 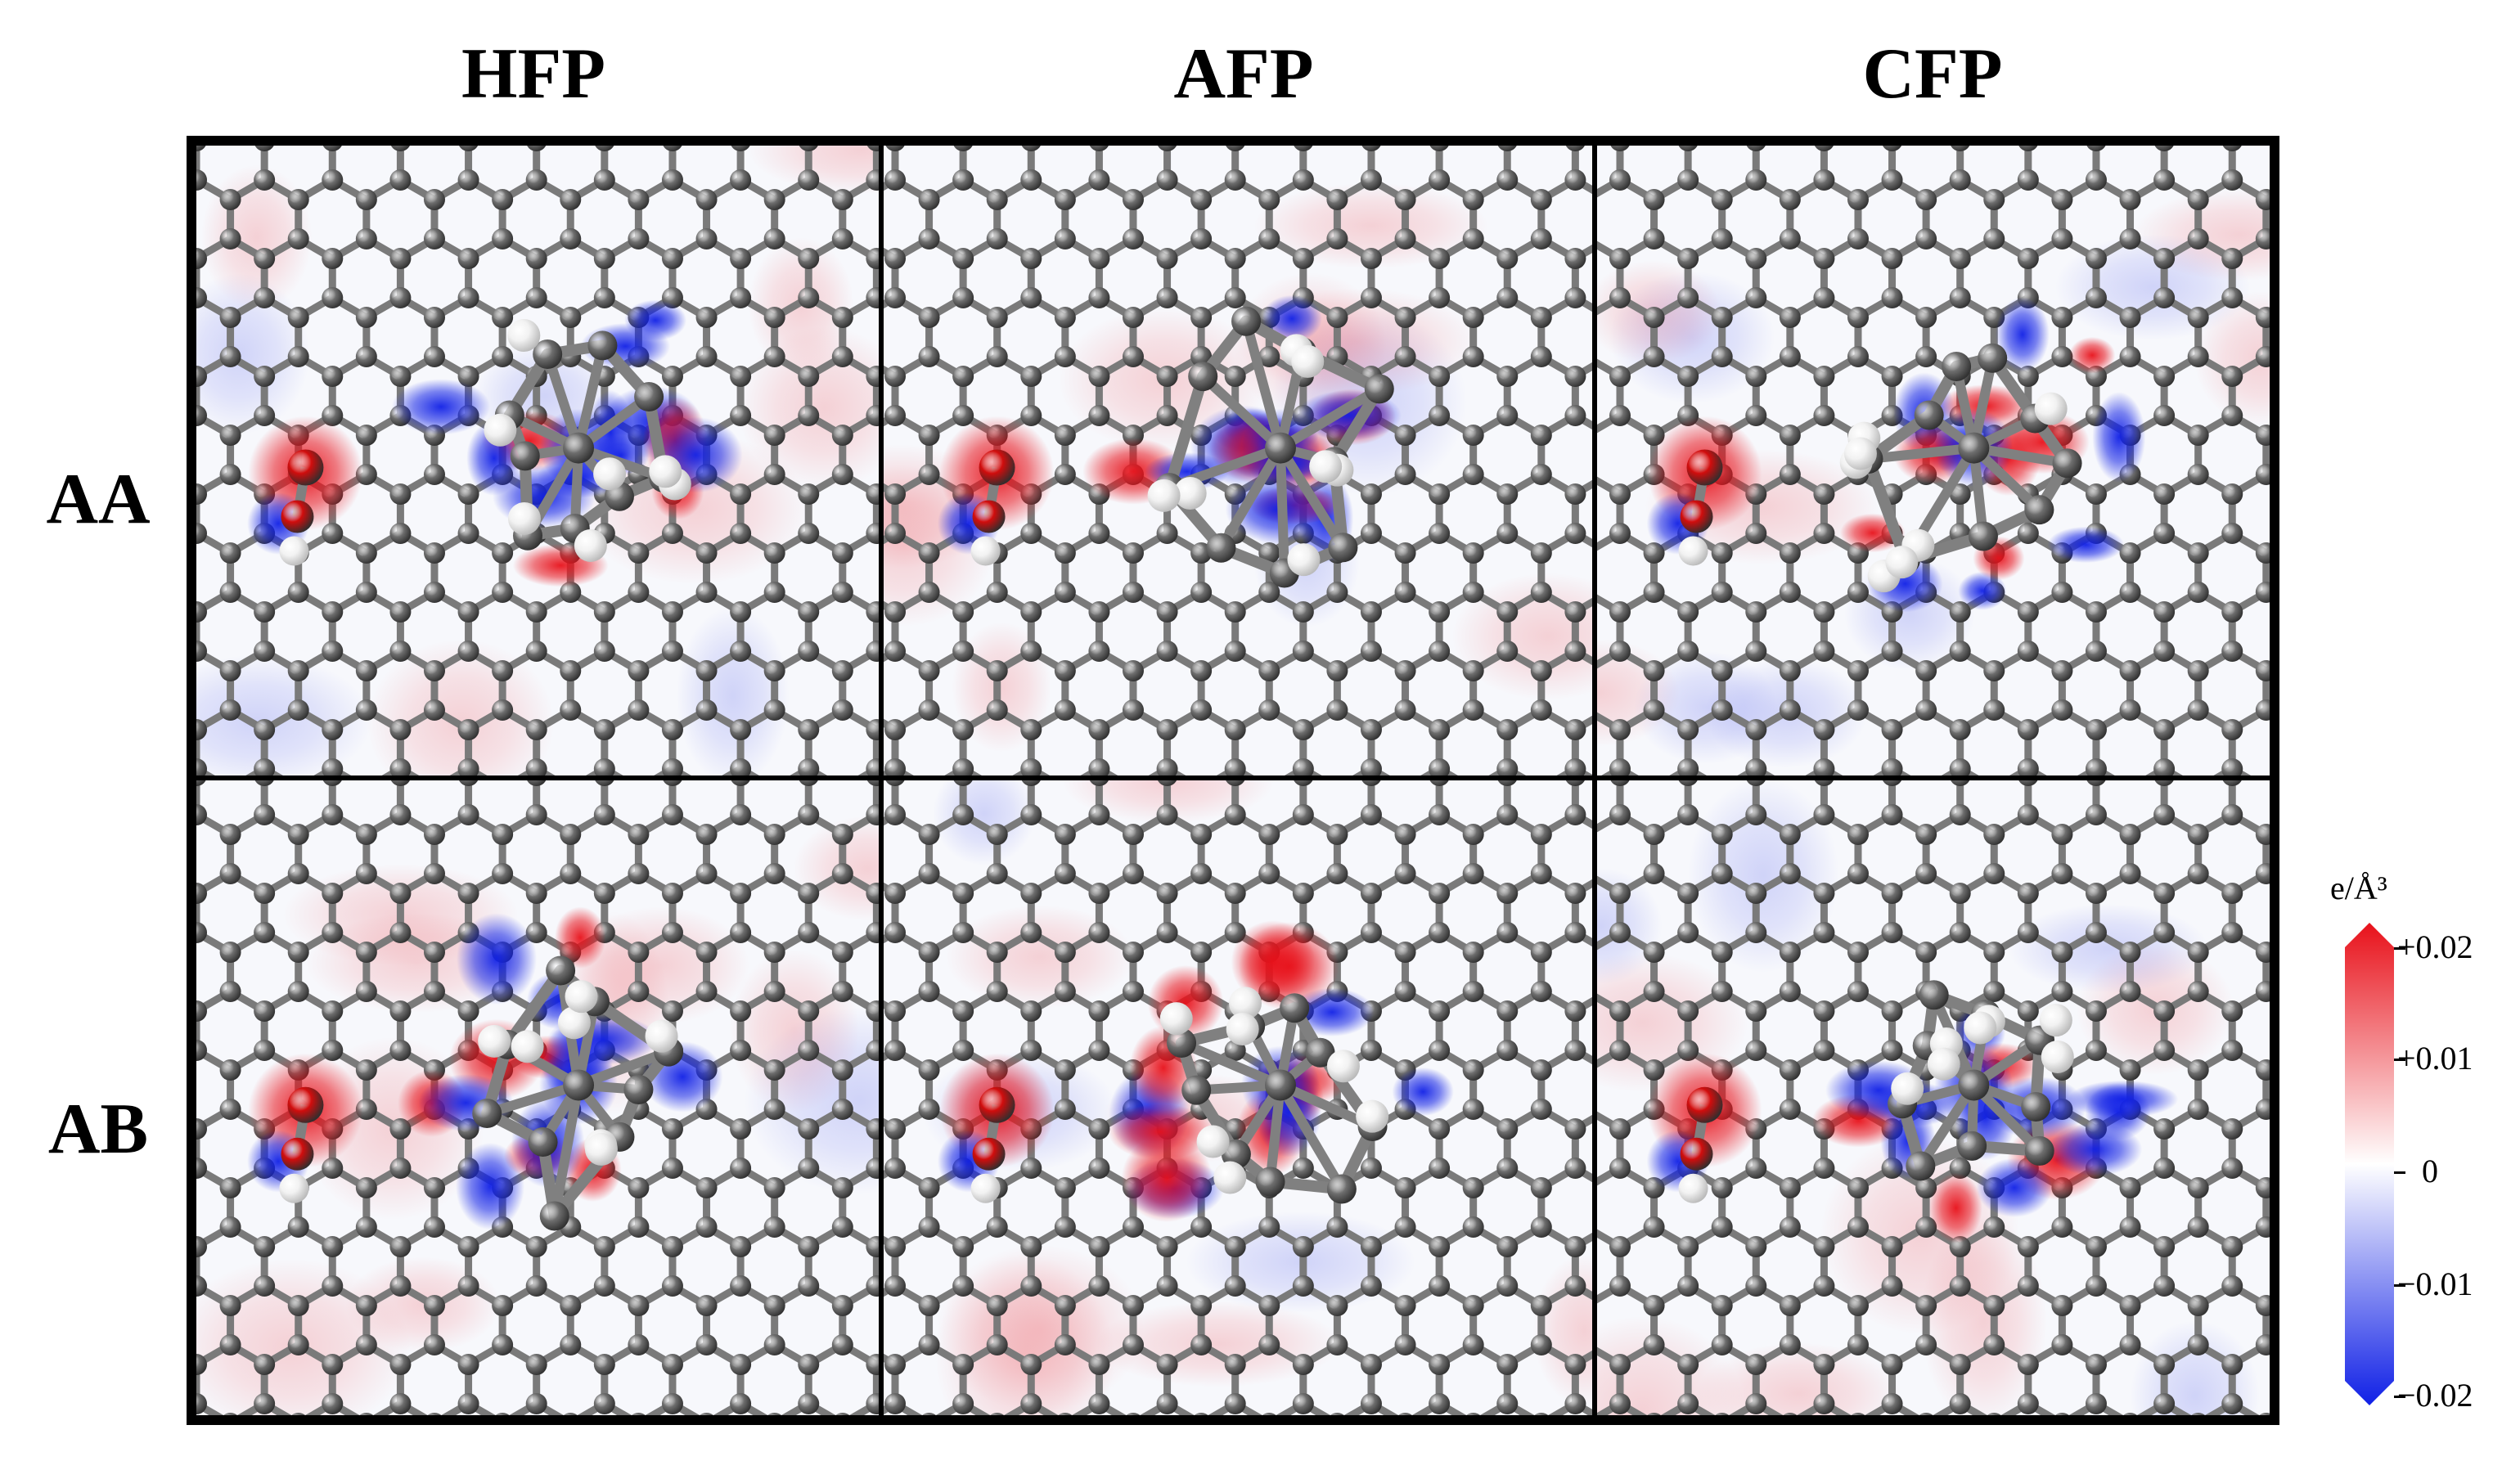 I want to click on molecule-bond, so click(x=1282, y=510).